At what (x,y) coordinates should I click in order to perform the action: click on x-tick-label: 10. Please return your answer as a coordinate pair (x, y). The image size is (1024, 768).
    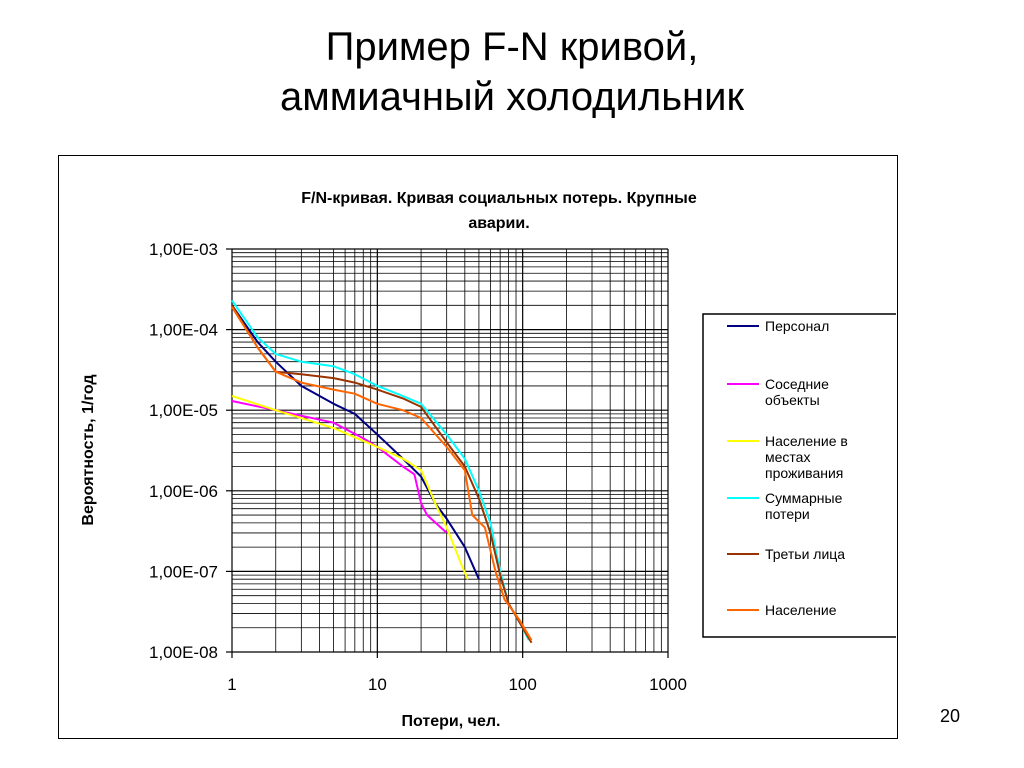
    Looking at the image, I should click on (377, 684).